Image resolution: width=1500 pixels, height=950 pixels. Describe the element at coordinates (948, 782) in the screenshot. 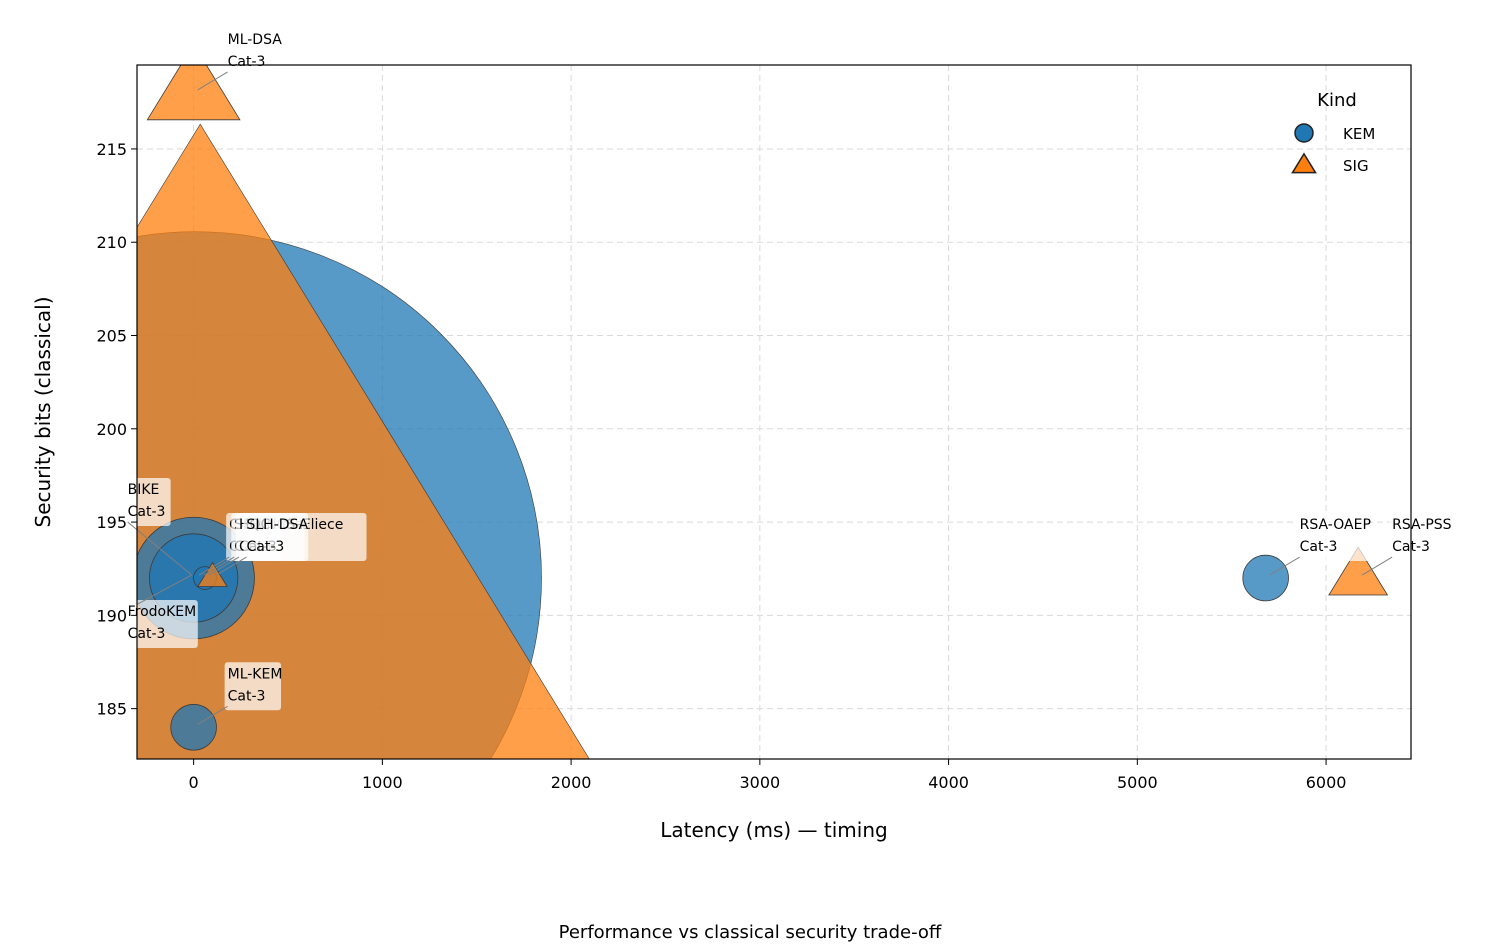

I see `x-tick-label: 4000` at that location.